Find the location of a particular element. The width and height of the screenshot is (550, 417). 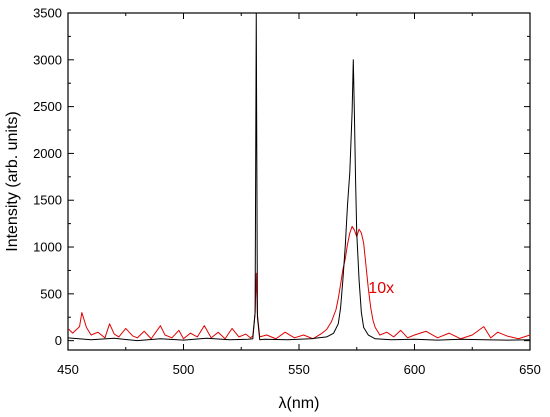

y-tick-label: 3000 is located at coordinates (47, 59).